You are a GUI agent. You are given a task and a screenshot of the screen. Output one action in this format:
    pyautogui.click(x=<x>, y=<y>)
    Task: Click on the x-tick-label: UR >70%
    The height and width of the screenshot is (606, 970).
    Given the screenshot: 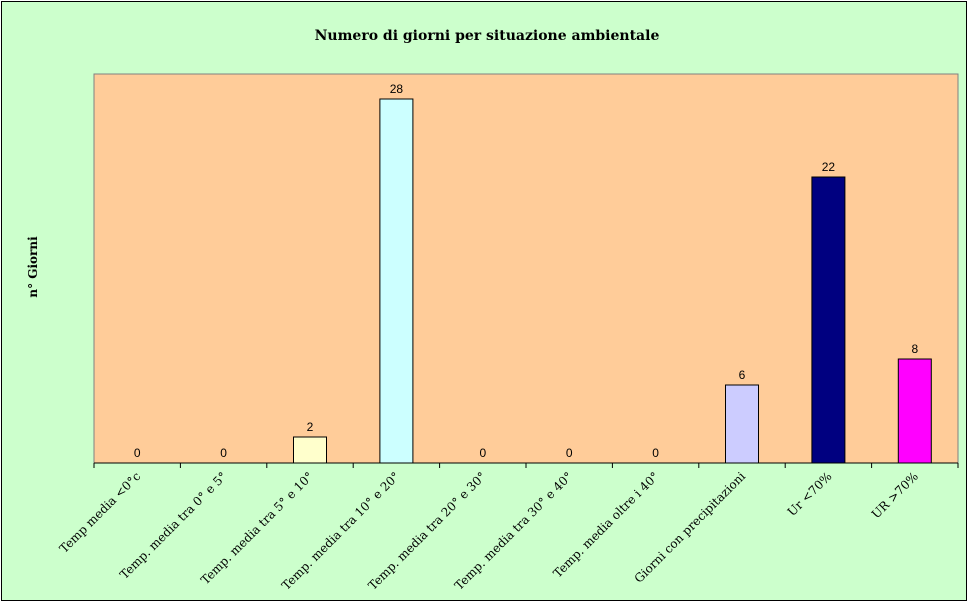 What is the action you would take?
    pyautogui.click(x=895, y=495)
    